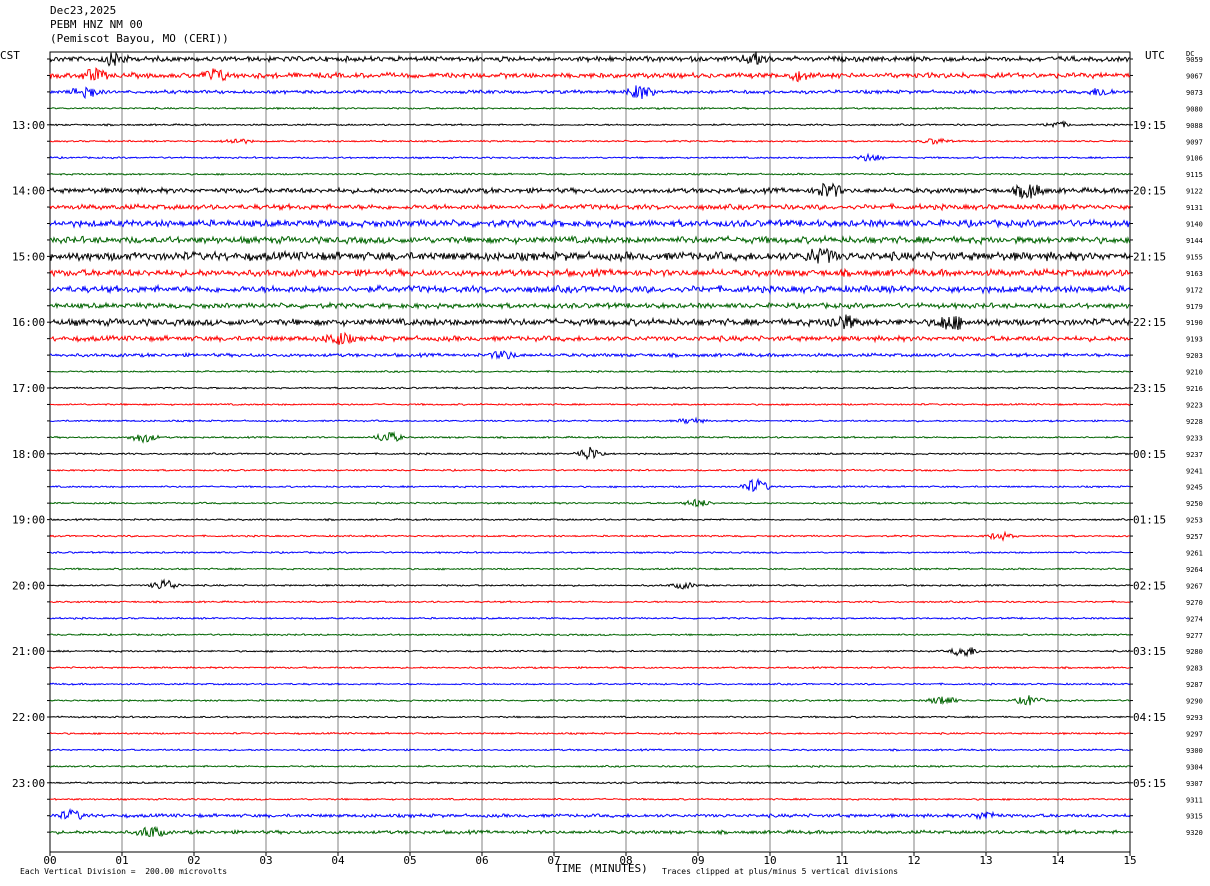 Image resolution: width=1210 pixels, height=886 pixels. What do you see at coordinates (1194, 767) in the screenshot?
I see `trace-count-label: 9304` at bounding box center [1194, 767].